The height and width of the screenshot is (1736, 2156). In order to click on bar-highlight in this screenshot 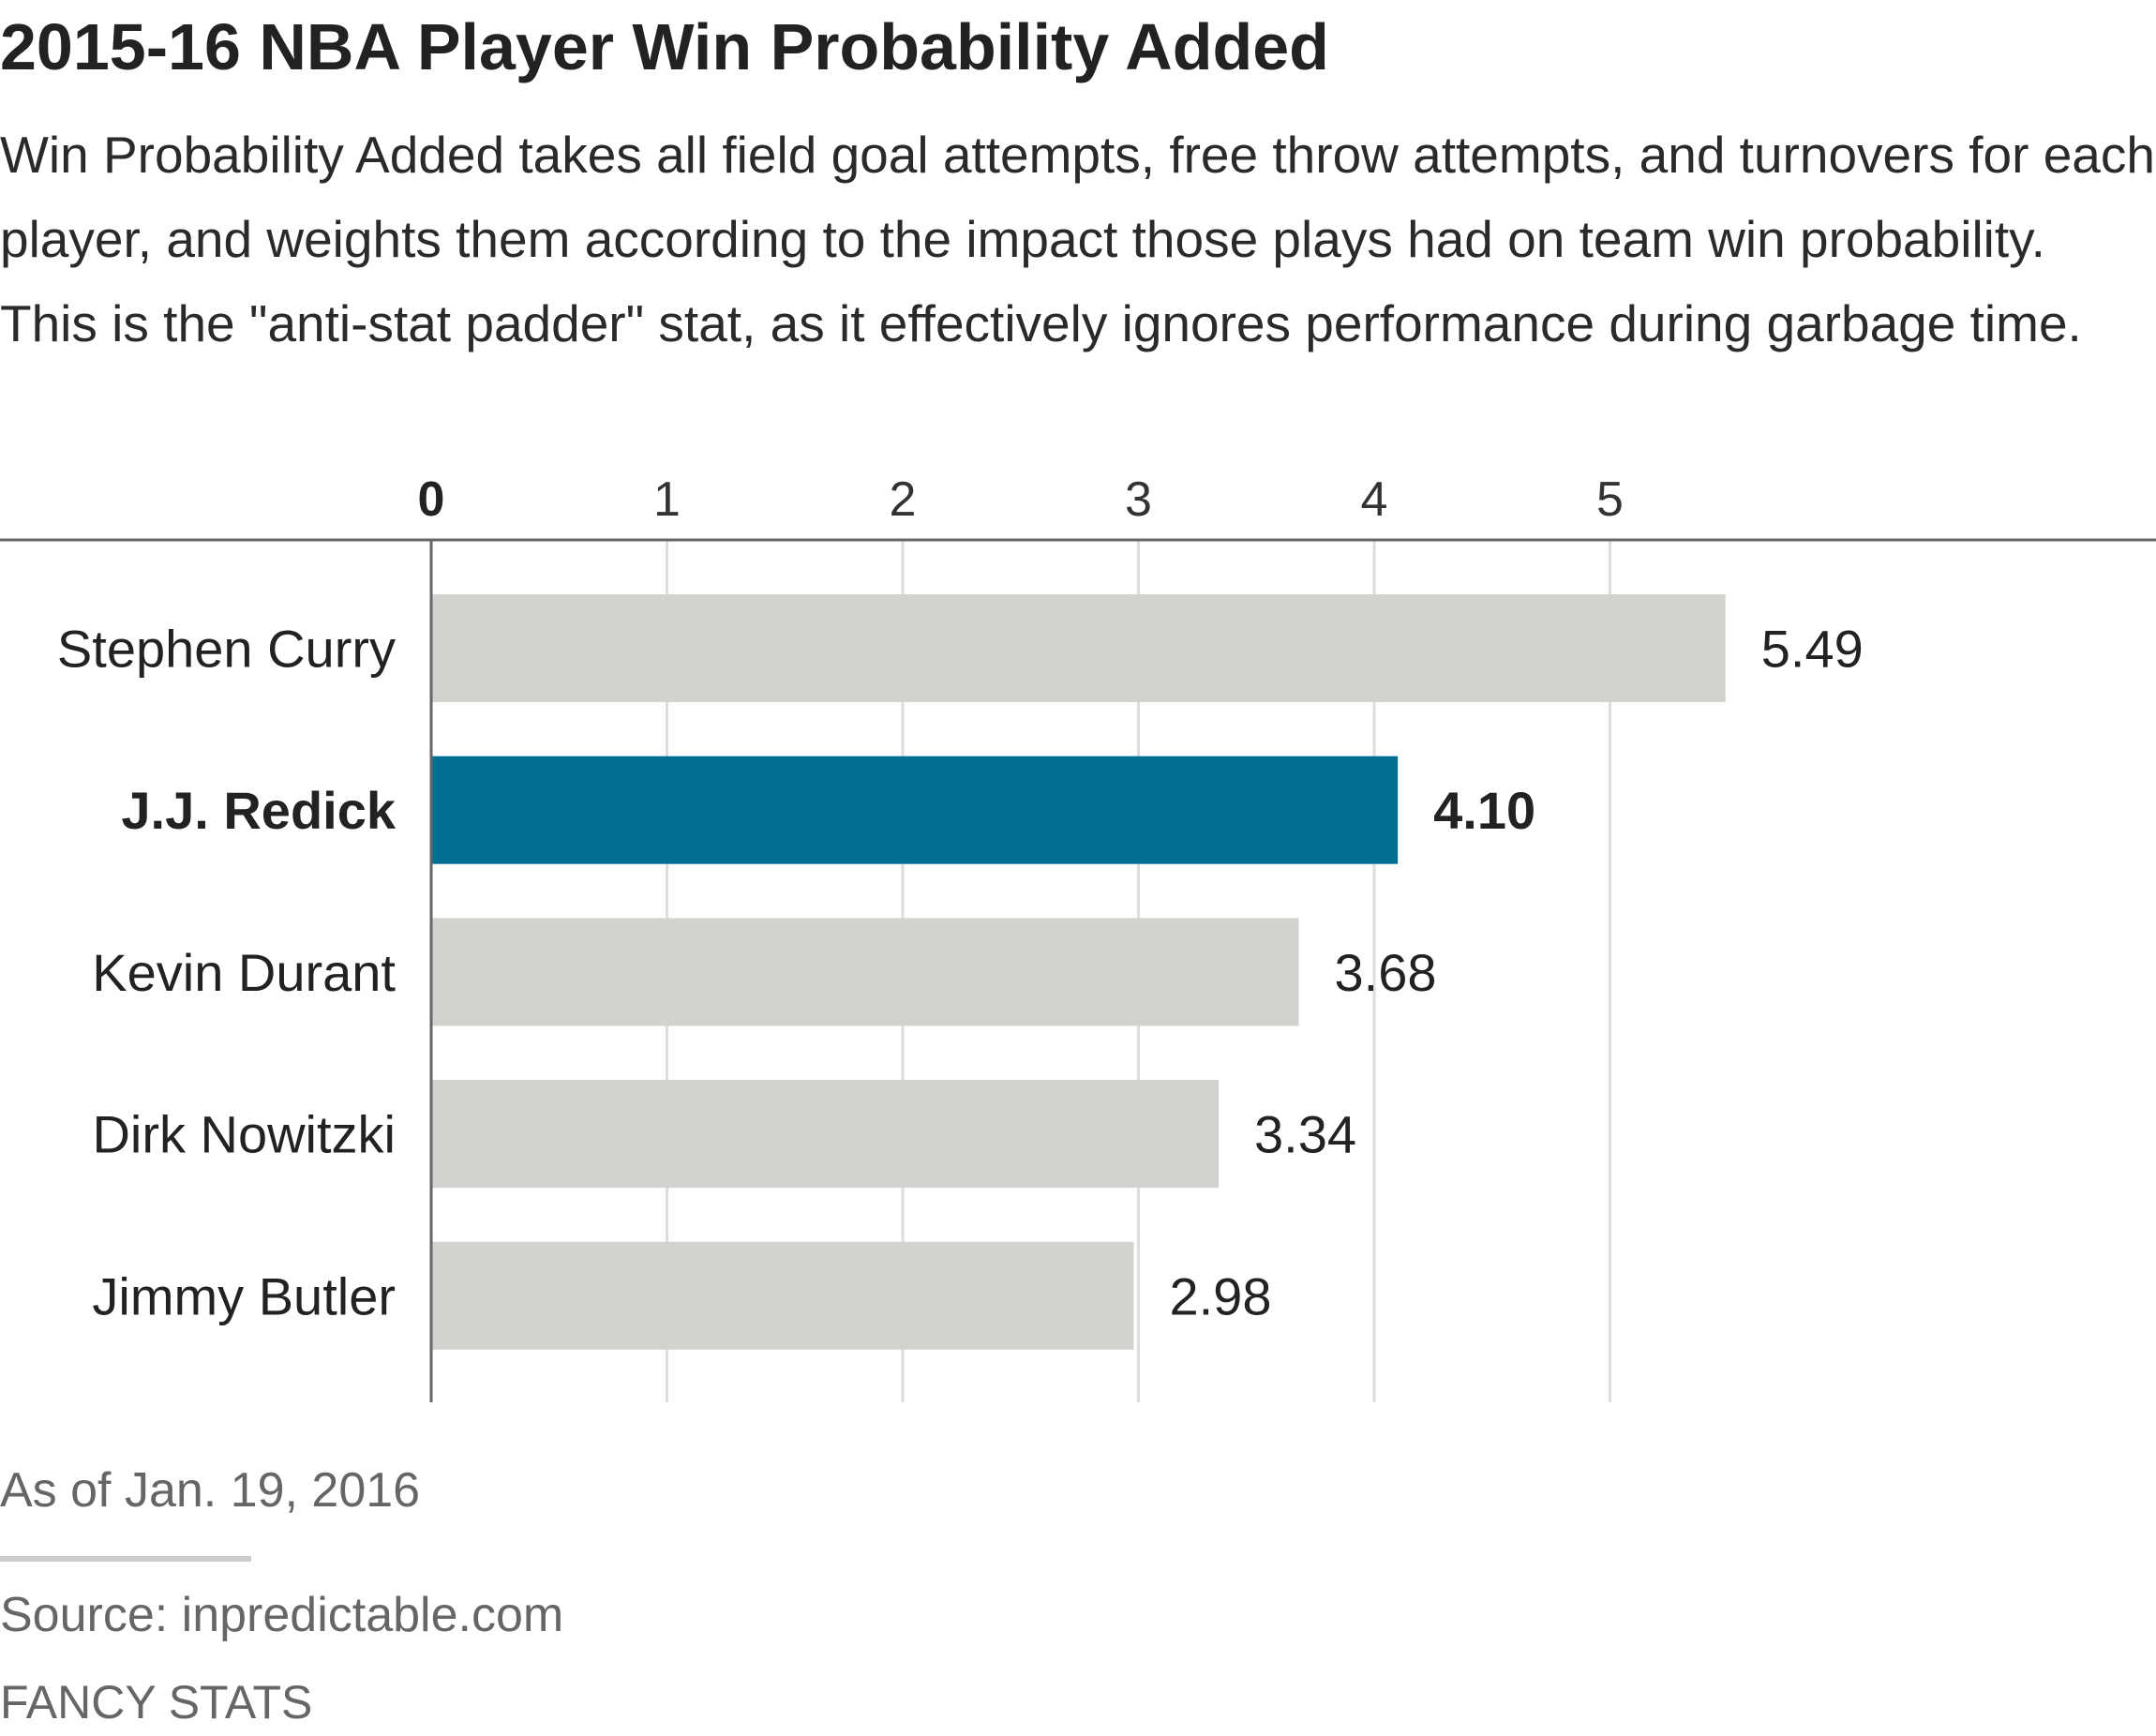, I will do `click(915, 810)`.